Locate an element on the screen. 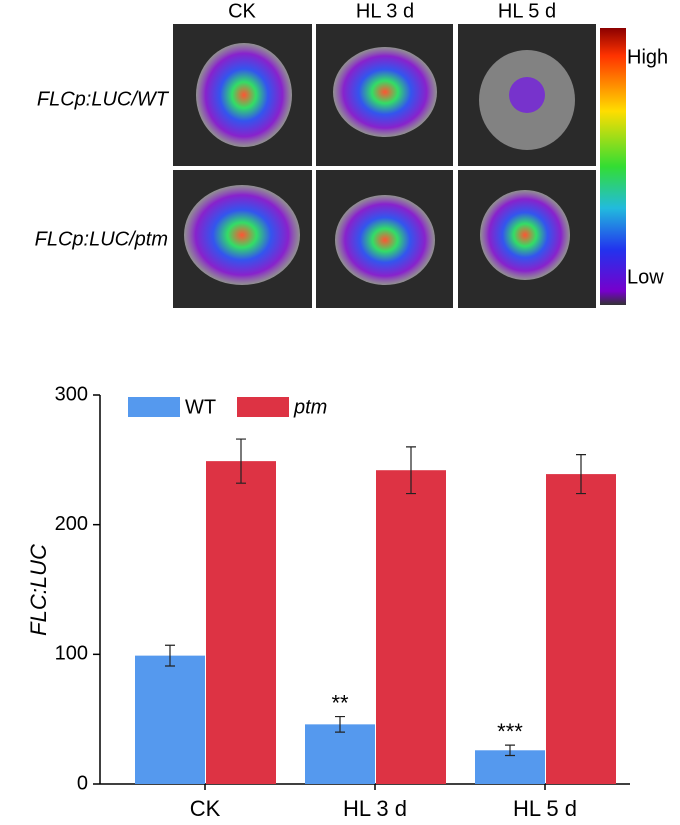  y-axis-title: FLC:LUC is located at coordinates (38, 590).